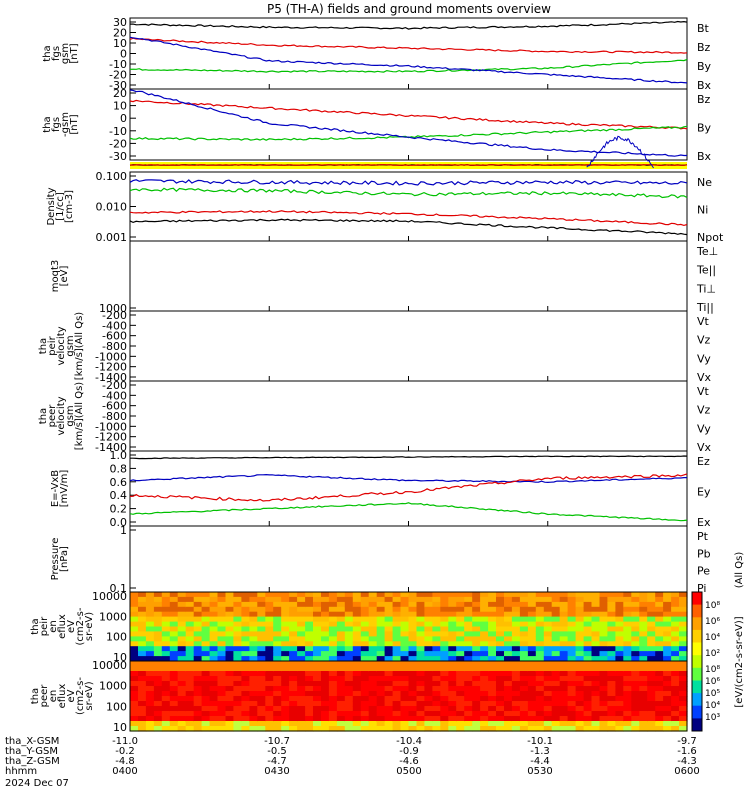 The width and height of the screenshot is (750, 800). What do you see at coordinates (62, 626) in the screenshot?
I see `y-axis-label: eflux` at bounding box center [62, 626].